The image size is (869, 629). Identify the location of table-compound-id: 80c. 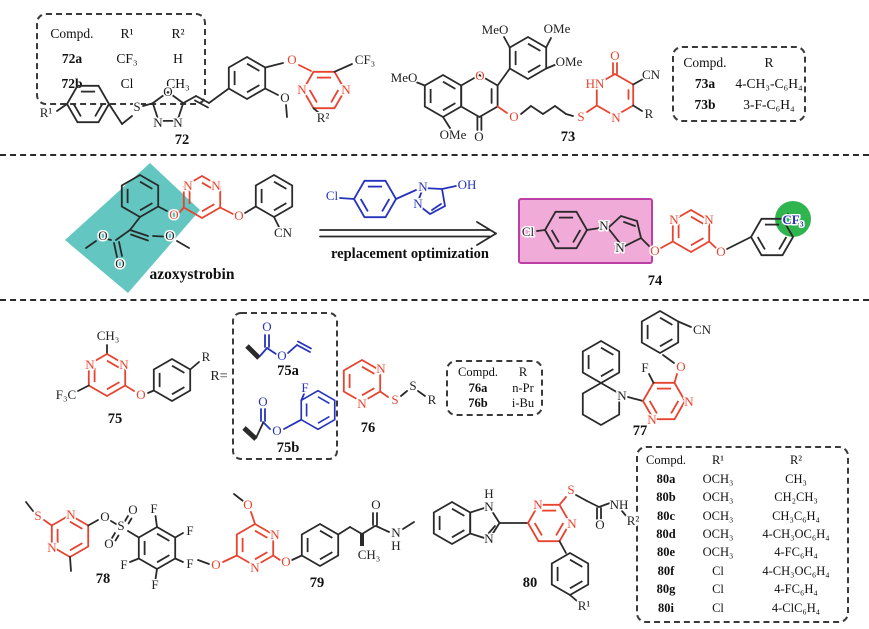
(666, 515).